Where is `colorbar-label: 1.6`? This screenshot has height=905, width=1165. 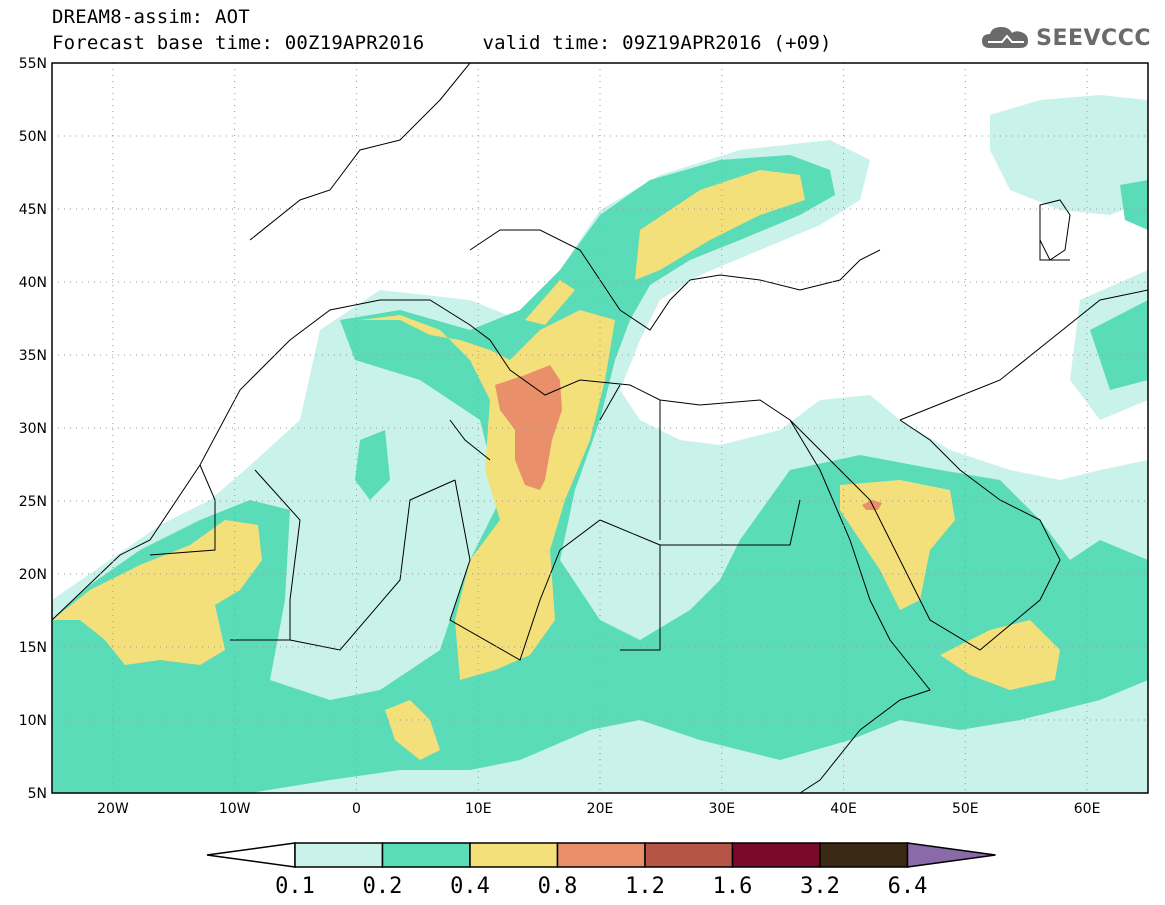 colorbar-label: 1.6 is located at coordinates (733, 886).